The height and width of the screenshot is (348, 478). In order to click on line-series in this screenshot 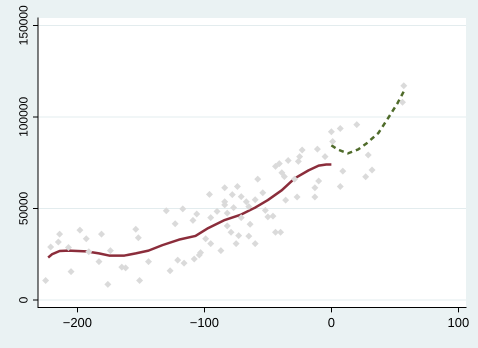, I will do `click(368, 122)`.